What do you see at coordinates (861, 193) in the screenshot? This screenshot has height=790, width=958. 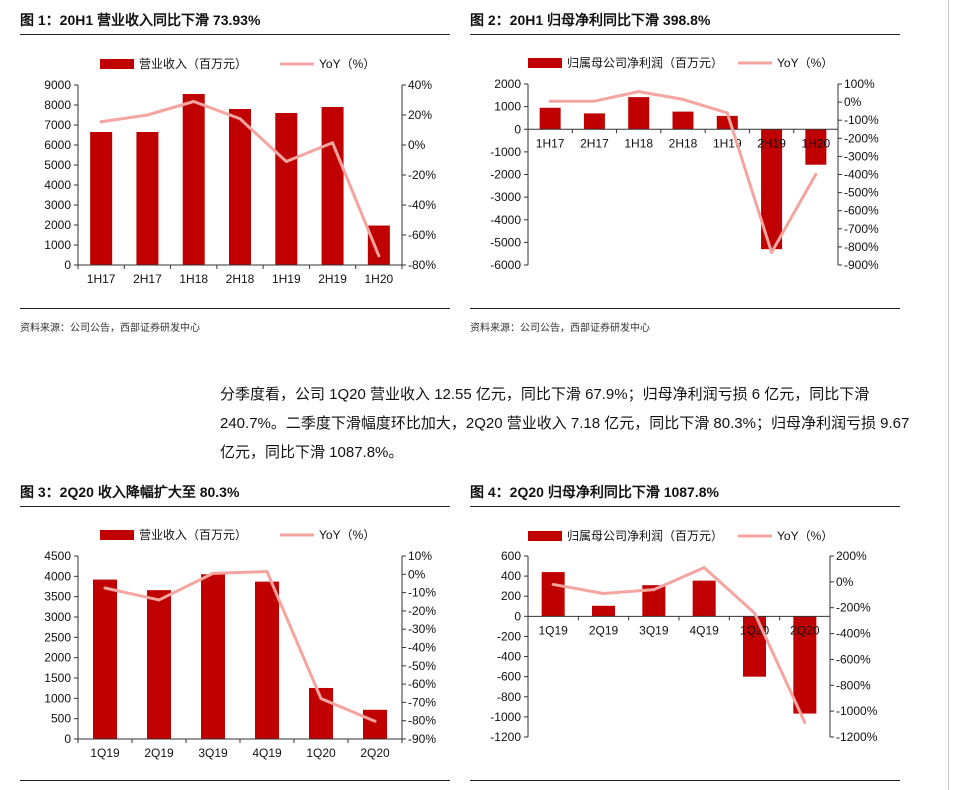 I see `right-tick-label: -500%` at bounding box center [861, 193].